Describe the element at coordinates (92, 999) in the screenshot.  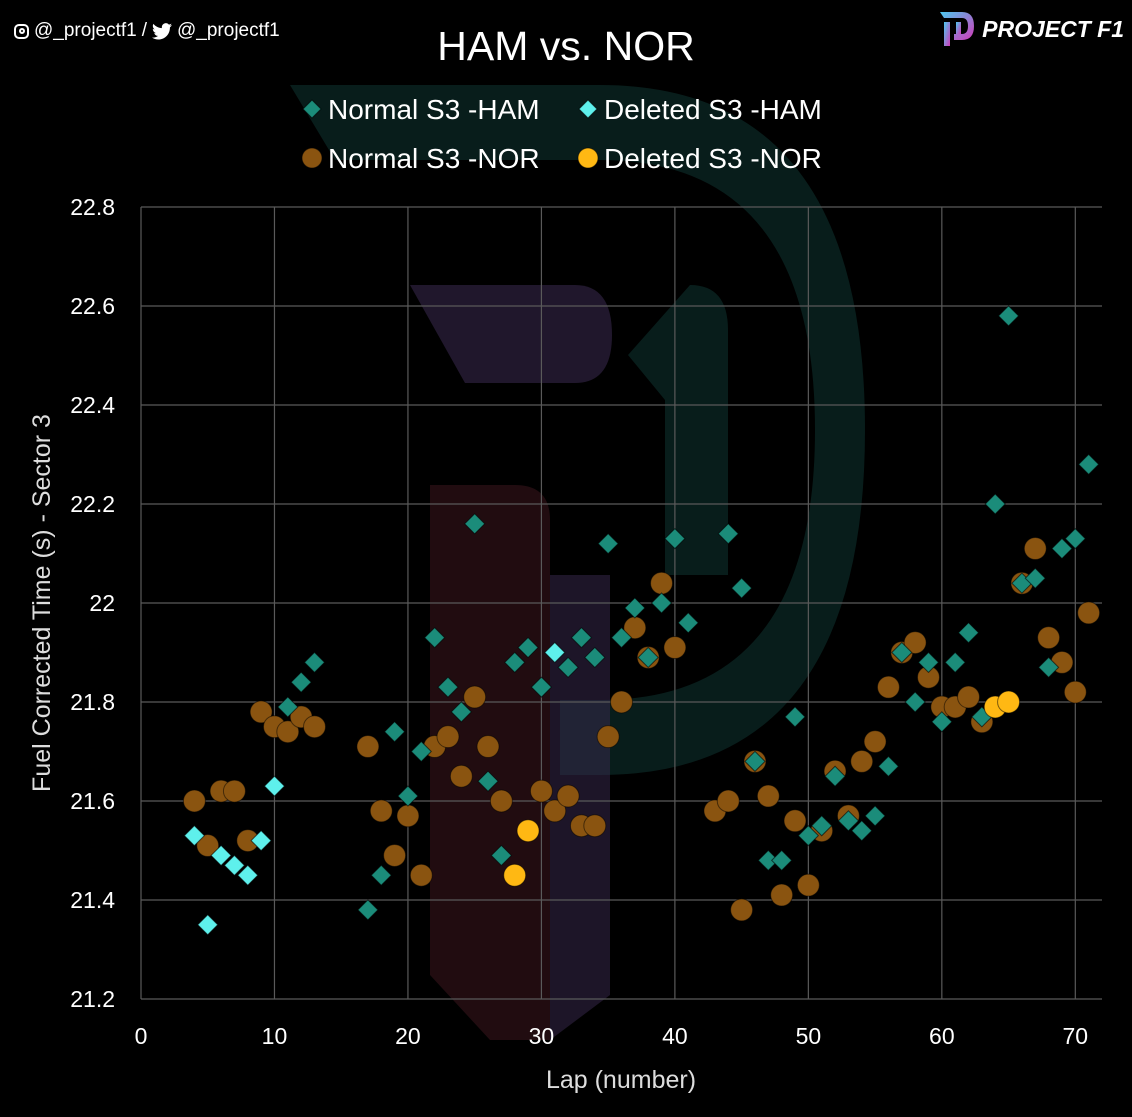
I see `y-tick-label: 21.2` at that location.